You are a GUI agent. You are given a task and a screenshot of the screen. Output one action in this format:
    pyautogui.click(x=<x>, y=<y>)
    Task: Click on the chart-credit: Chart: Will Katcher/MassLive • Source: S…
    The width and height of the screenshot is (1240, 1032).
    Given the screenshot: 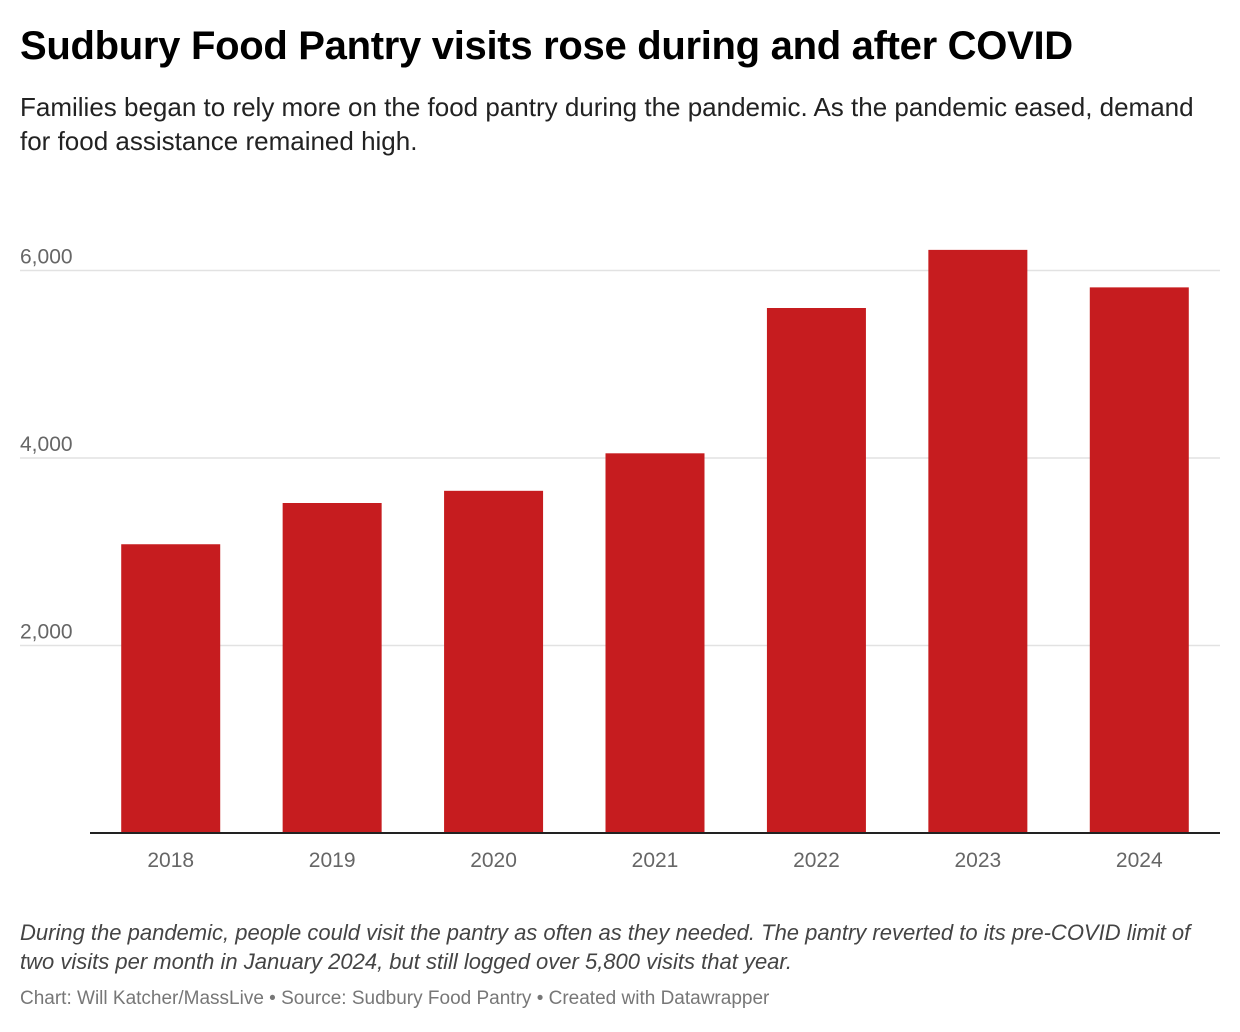 What is the action you would take?
    pyautogui.click(x=395, y=998)
    